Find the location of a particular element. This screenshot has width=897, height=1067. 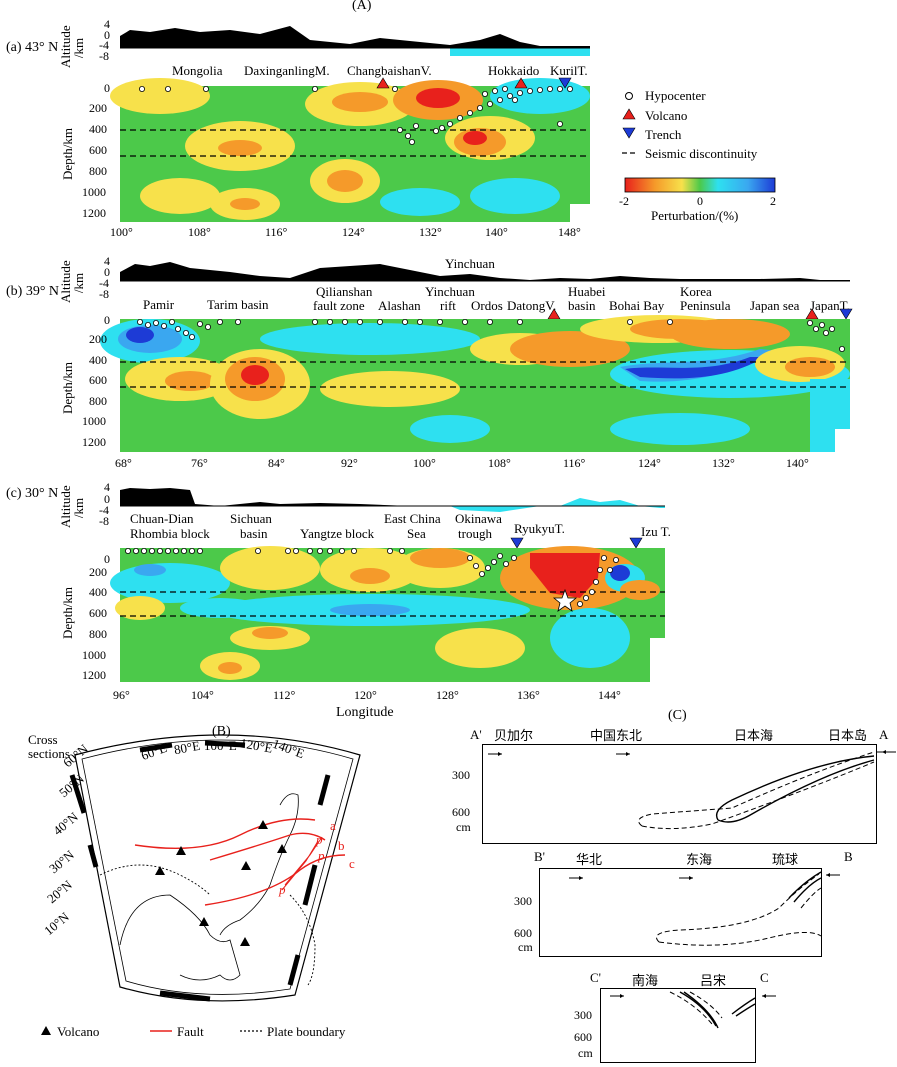

schematic-c-tick: 300 is located at coordinates (583, 1015).